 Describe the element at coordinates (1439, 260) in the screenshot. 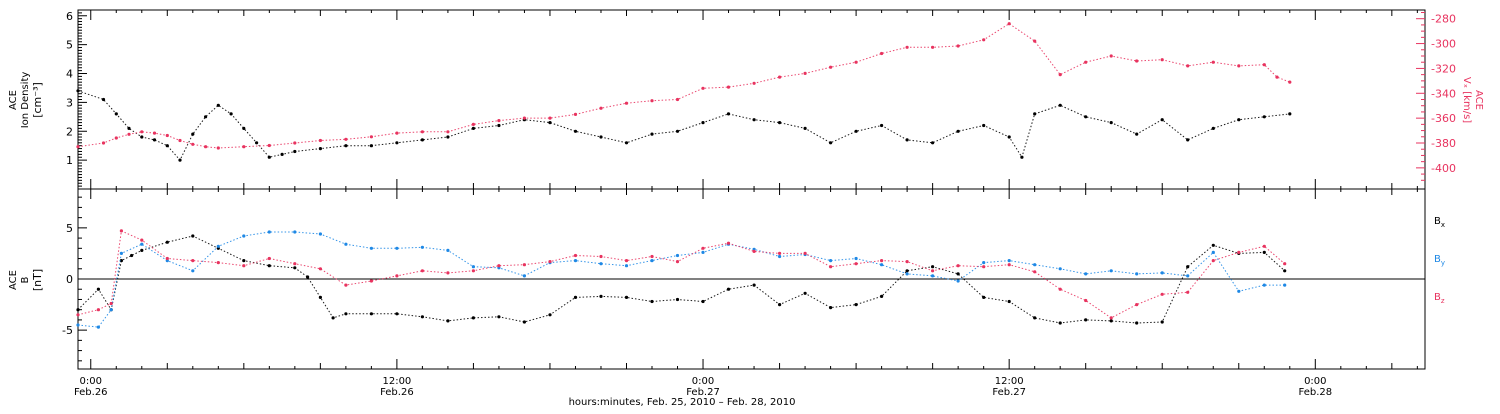

I see `legend-by: By` at that location.